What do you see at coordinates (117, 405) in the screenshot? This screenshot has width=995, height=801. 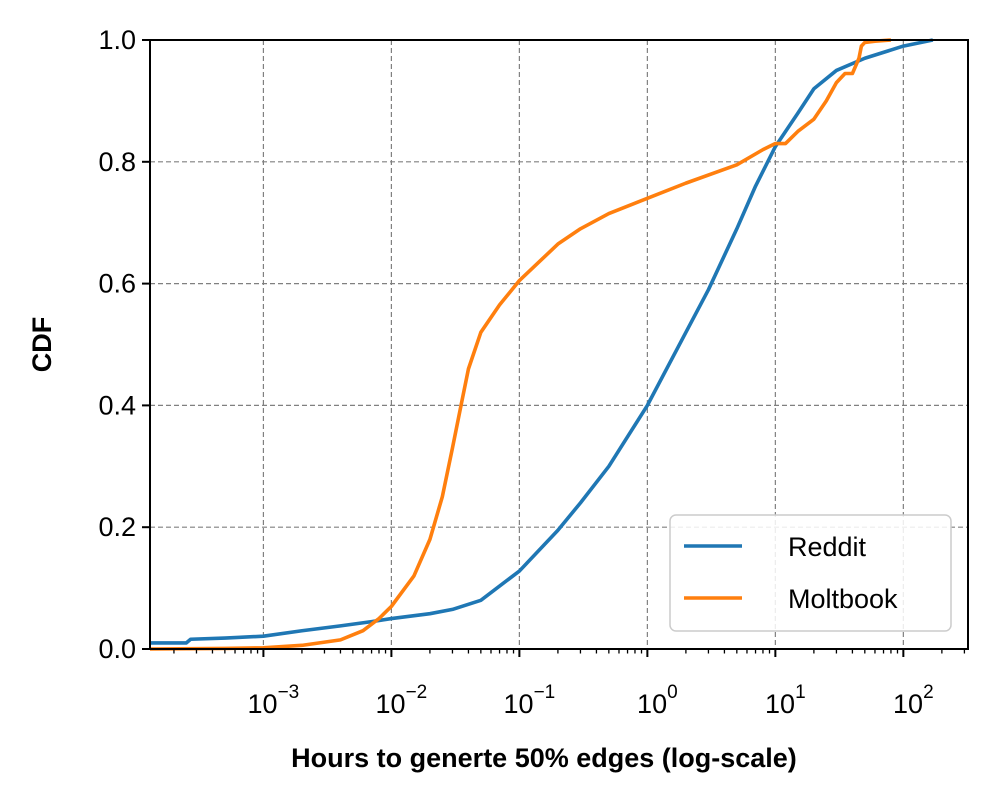 I see `y-tick-label: 0.4` at bounding box center [117, 405].